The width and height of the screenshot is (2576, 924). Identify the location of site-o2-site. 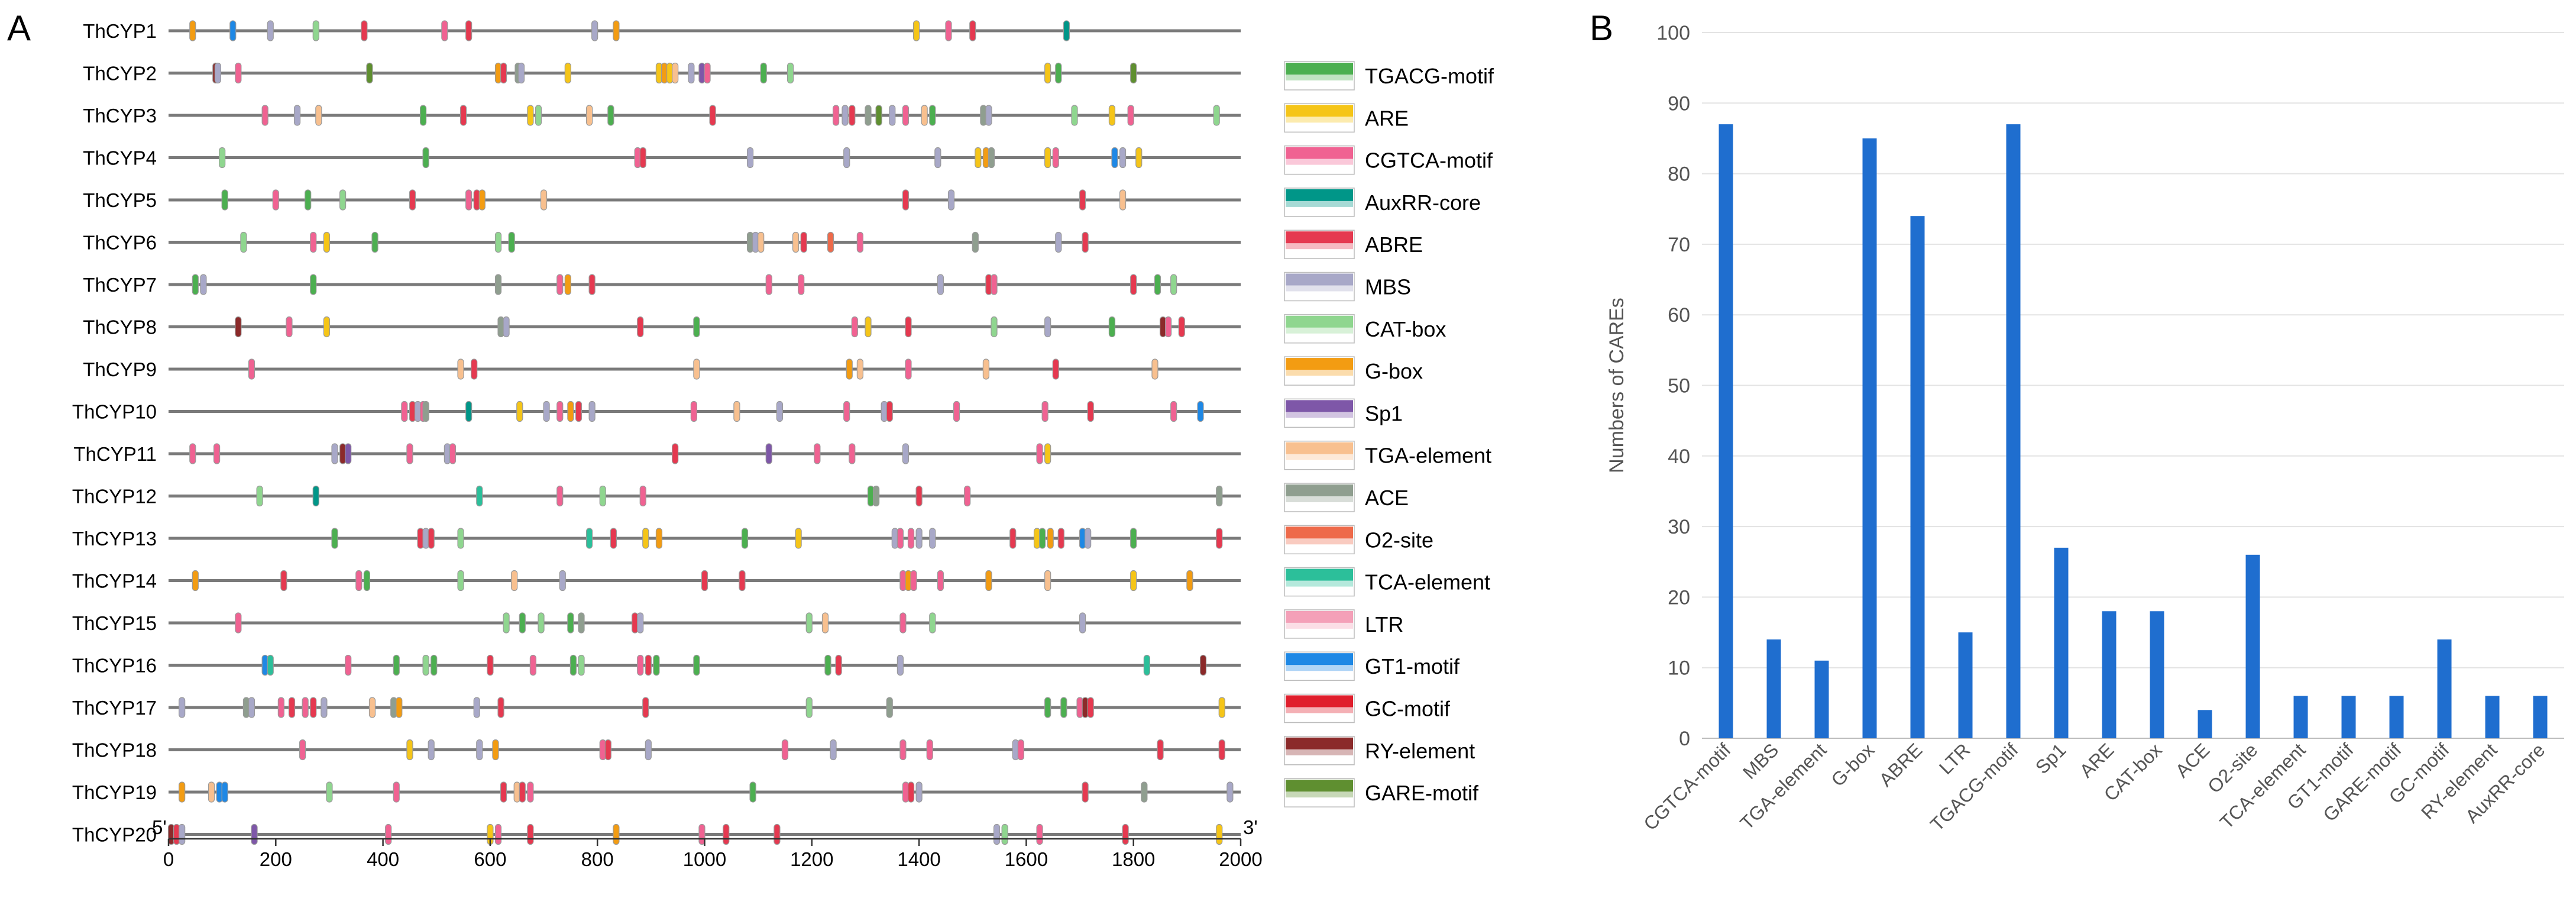
(831, 242).